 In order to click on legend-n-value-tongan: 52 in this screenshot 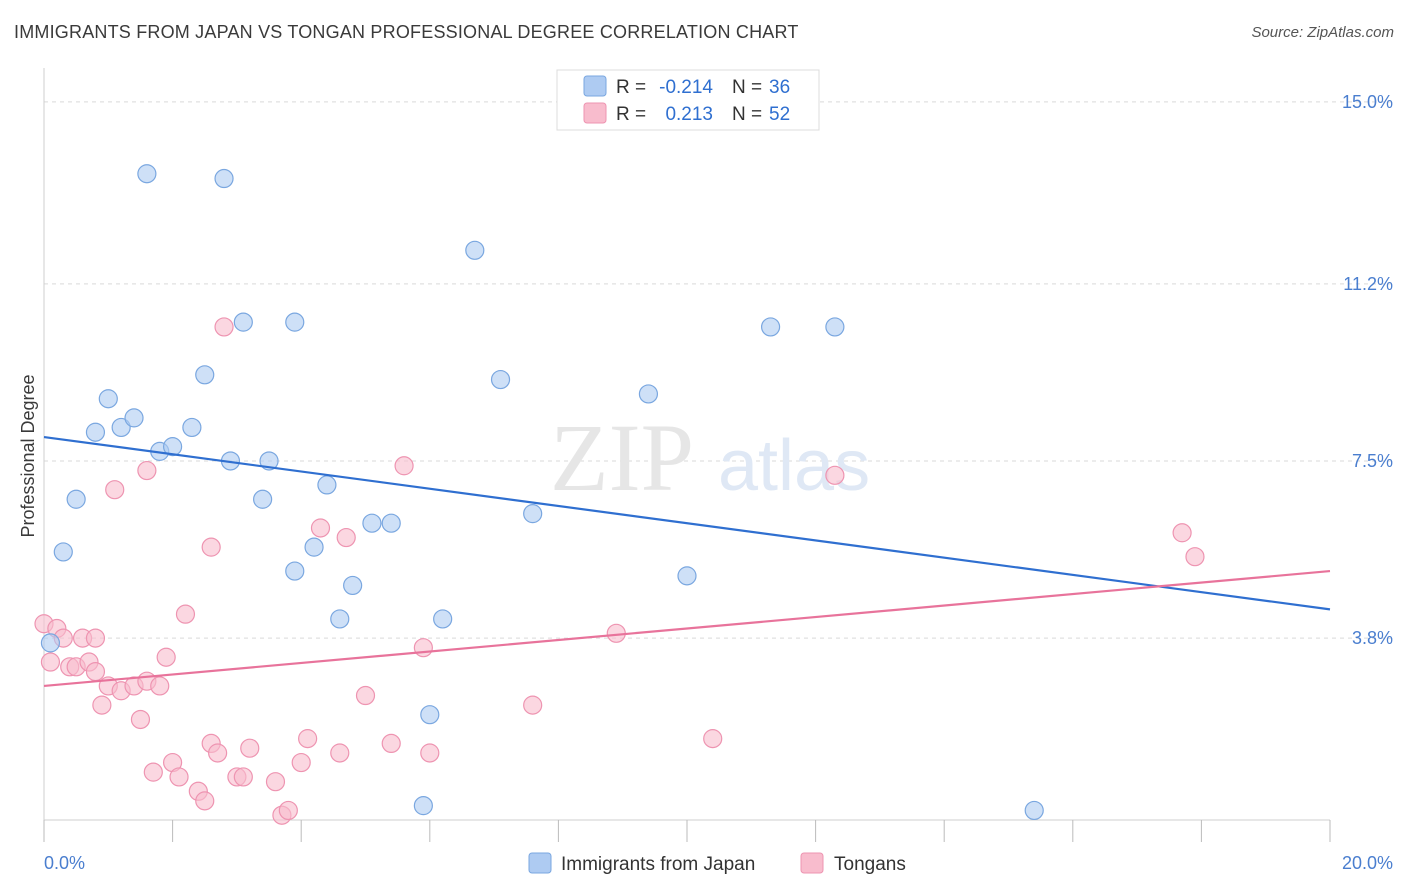, I will do `click(779, 114)`.